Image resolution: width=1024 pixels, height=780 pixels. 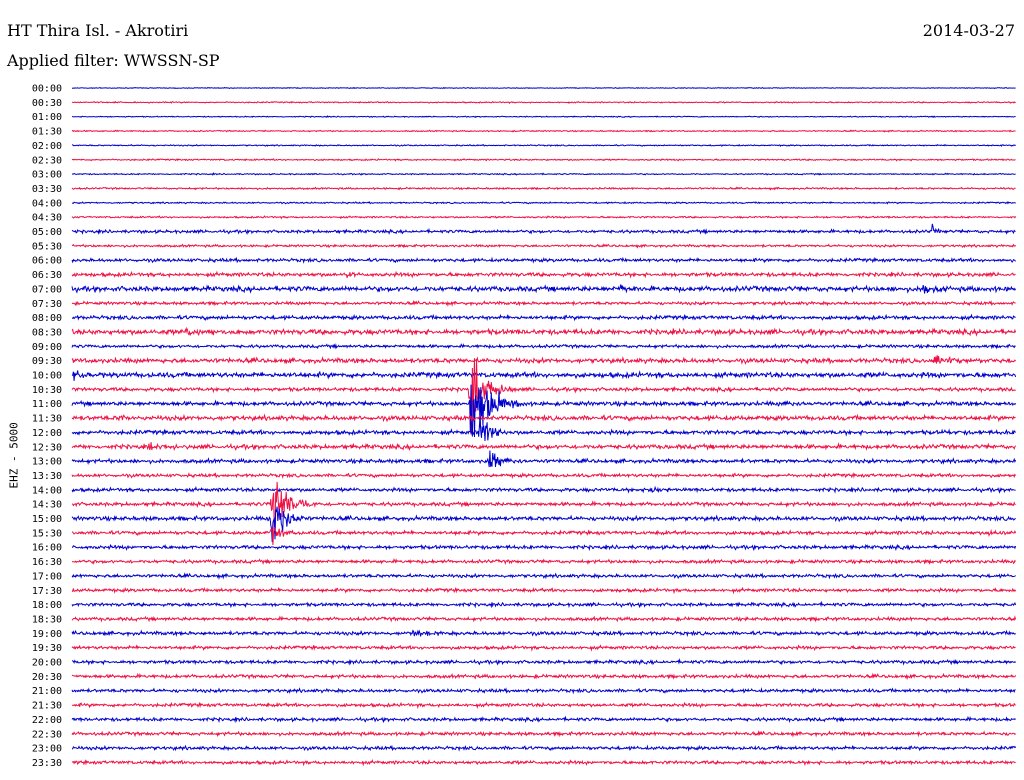 What do you see at coordinates (47, 103) in the screenshot?
I see `time-tick-label: 00:30` at bounding box center [47, 103].